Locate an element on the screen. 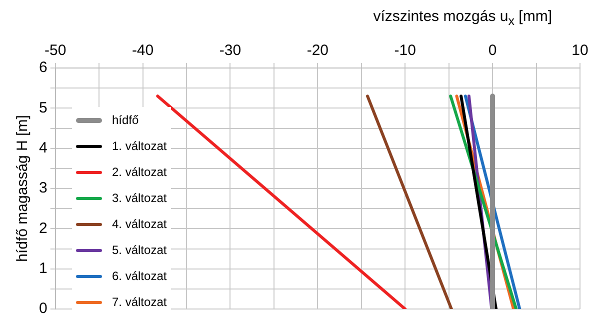  y-tick-label: 1 is located at coordinates (43, 268).